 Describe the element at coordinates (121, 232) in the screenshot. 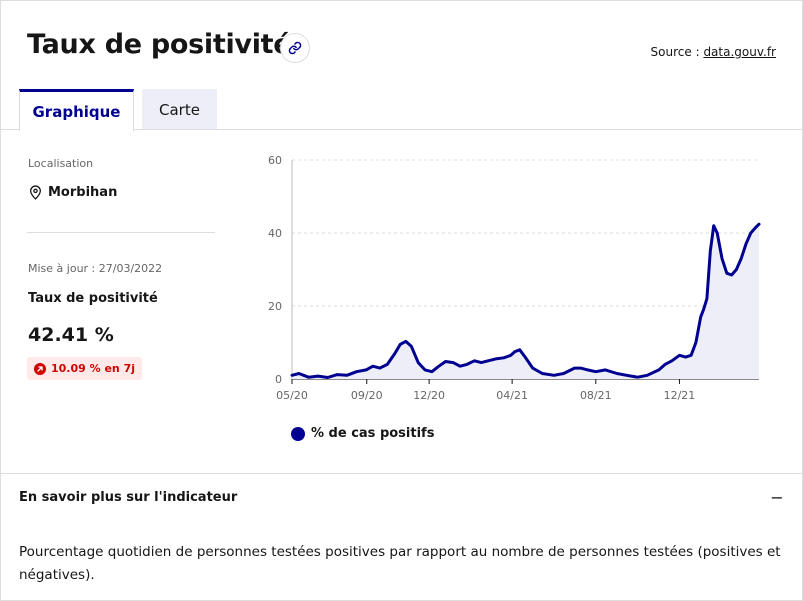

I see `sidebar-divider` at that location.